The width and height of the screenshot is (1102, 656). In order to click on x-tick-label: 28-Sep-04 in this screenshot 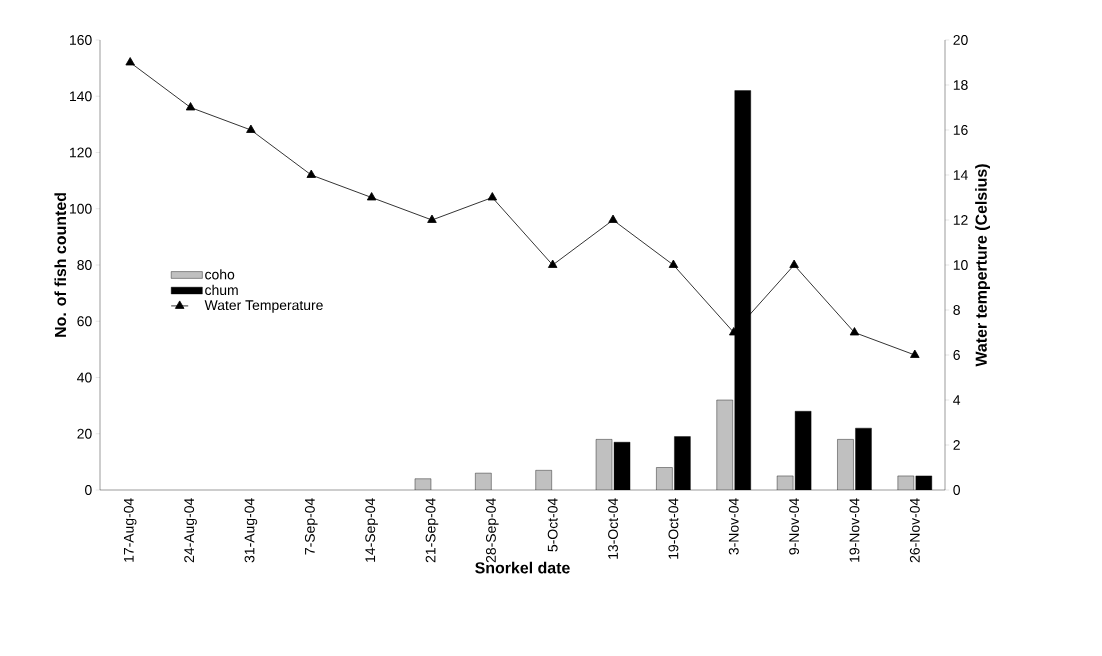, I will do `click(492, 530)`.